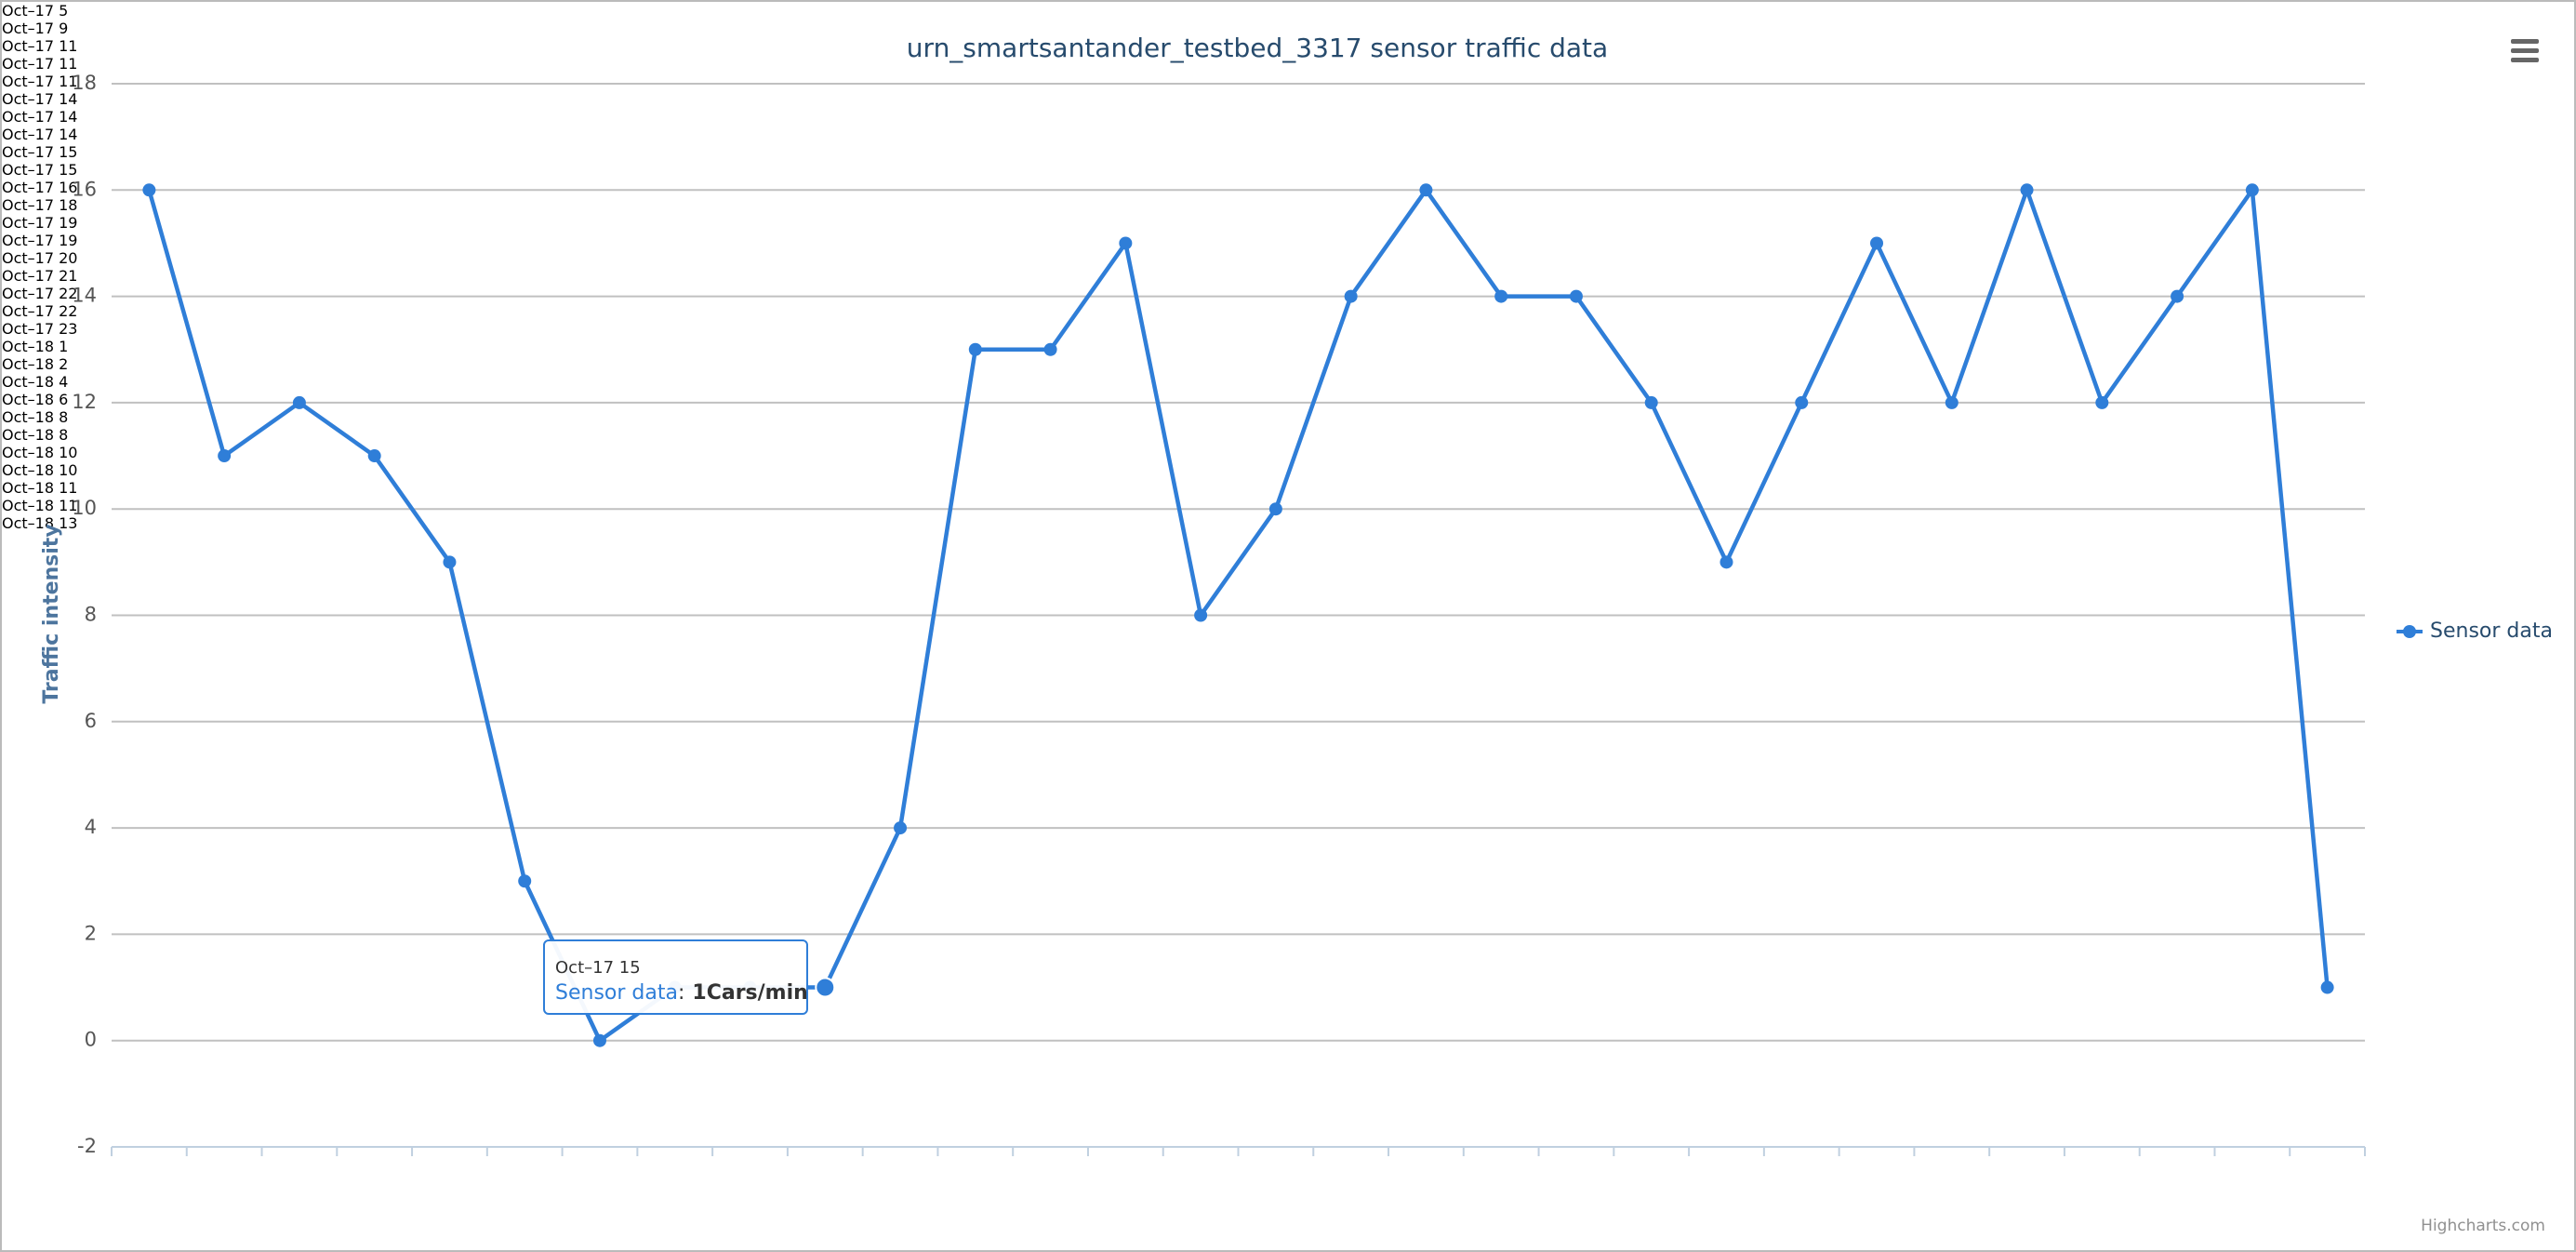 Image resolution: width=2576 pixels, height=1252 pixels. I want to click on x-tick-label: Oct–17 21, so click(40, 276).